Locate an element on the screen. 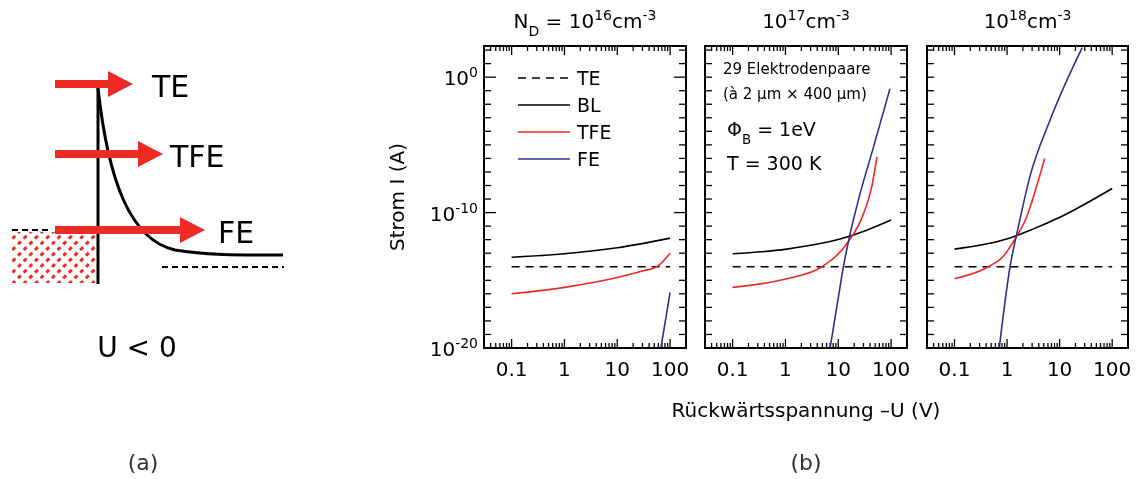 Image resolution: width=1141 pixels, height=479 pixels. x-axis-title: Rückwärtsspannung –U (V) is located at coordinates (806, 410).